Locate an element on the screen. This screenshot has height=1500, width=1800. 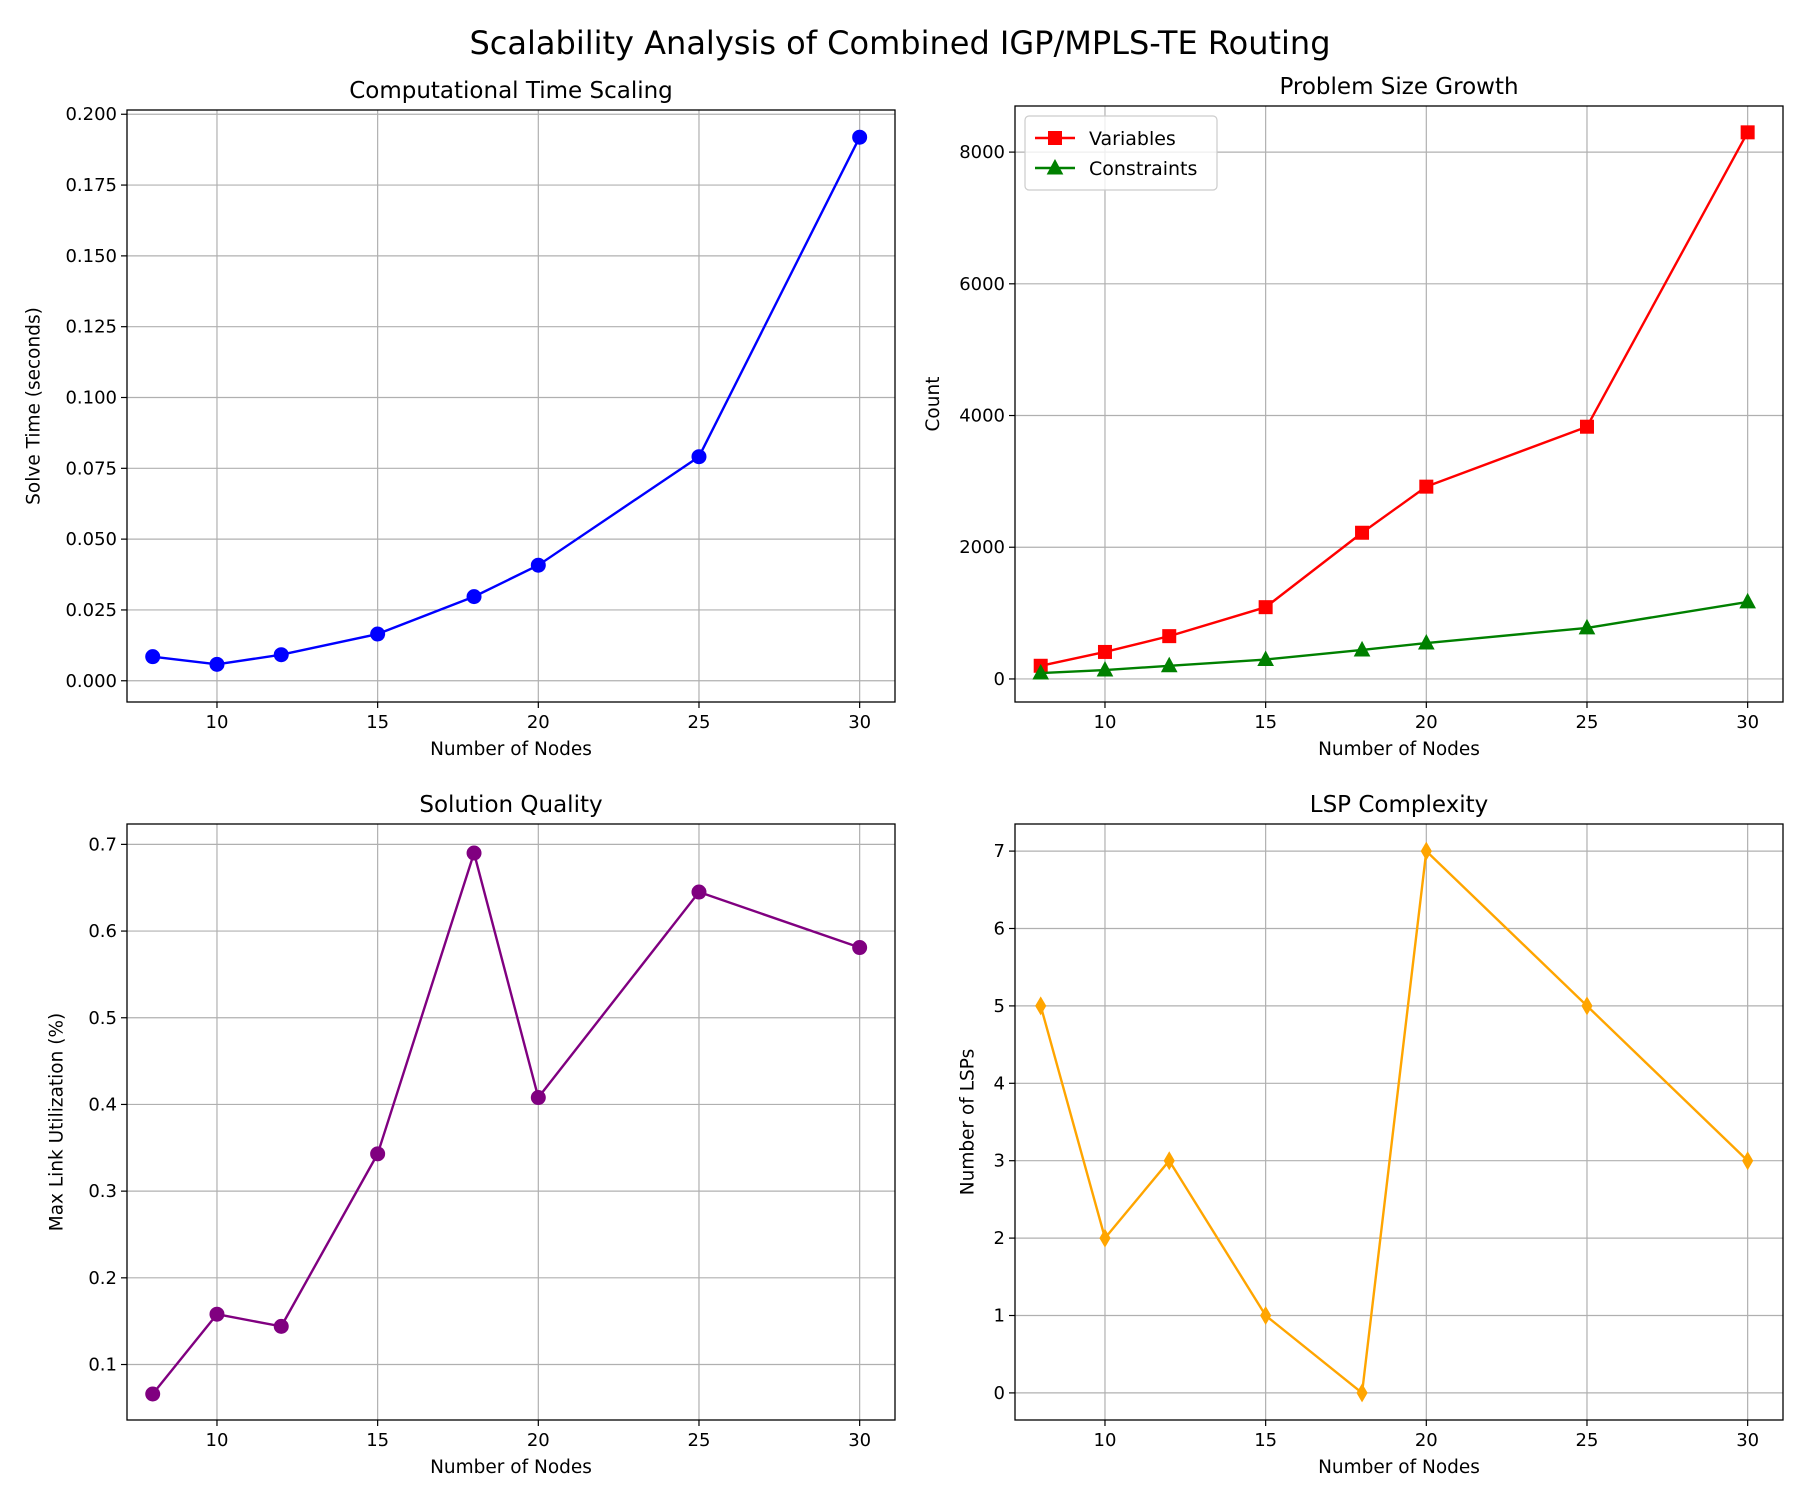
y-tick-label: 0.175 is located at coordinates (91, 185).